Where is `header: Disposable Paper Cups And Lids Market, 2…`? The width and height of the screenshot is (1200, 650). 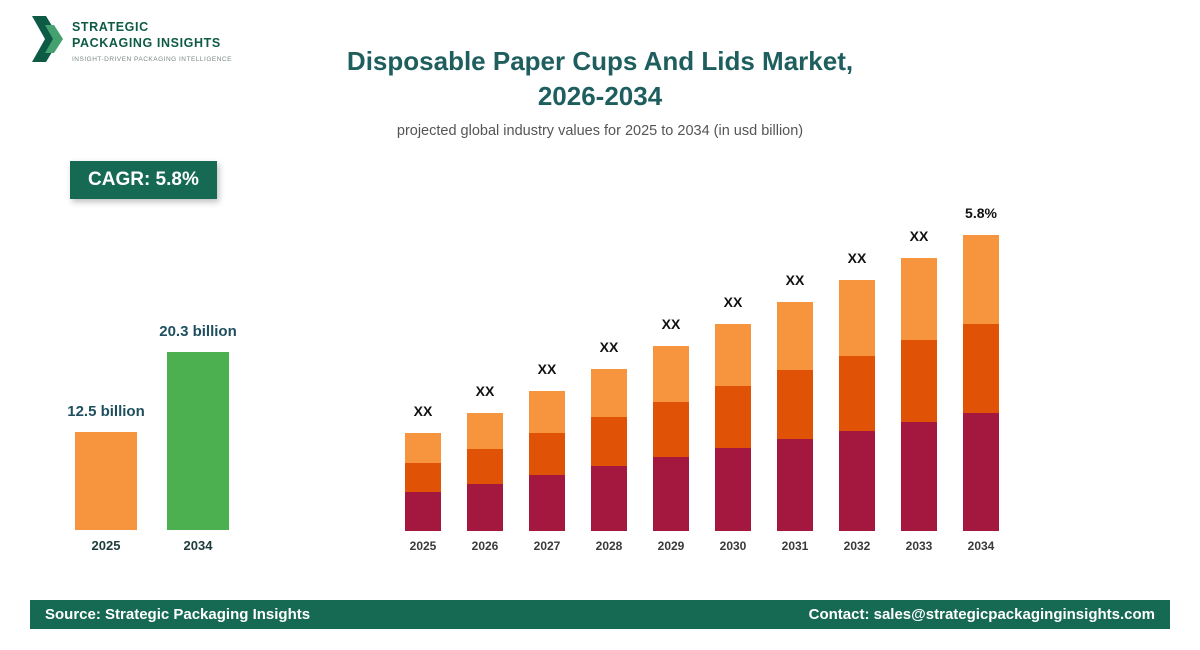
header: Disposable Paper Cups And Lids Market, 2… is located at coordinates (600, 91).